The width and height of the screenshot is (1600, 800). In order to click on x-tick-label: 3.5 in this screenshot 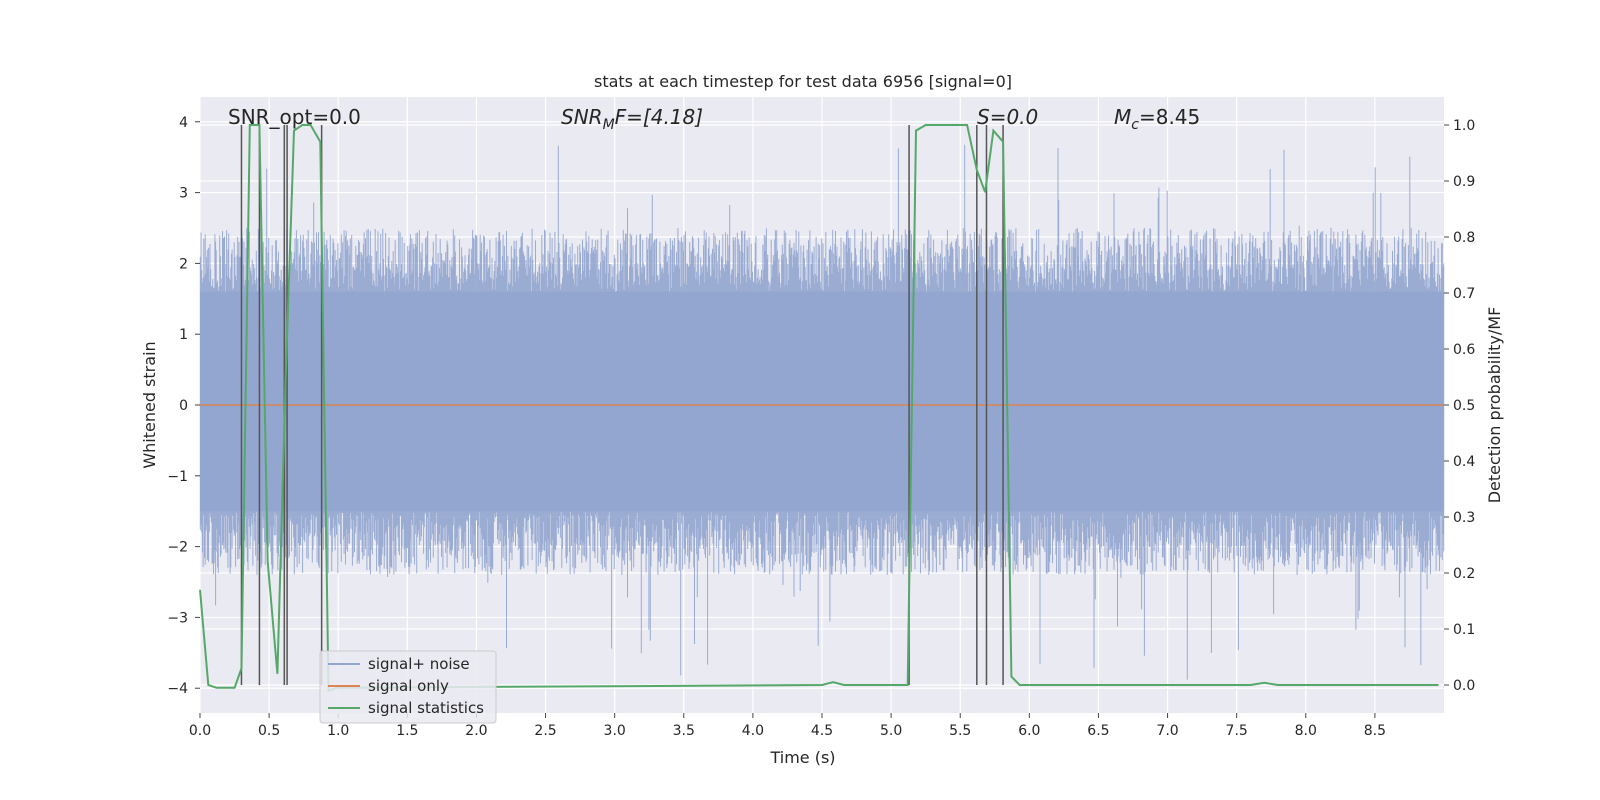, I will do `click(684, 731)`.